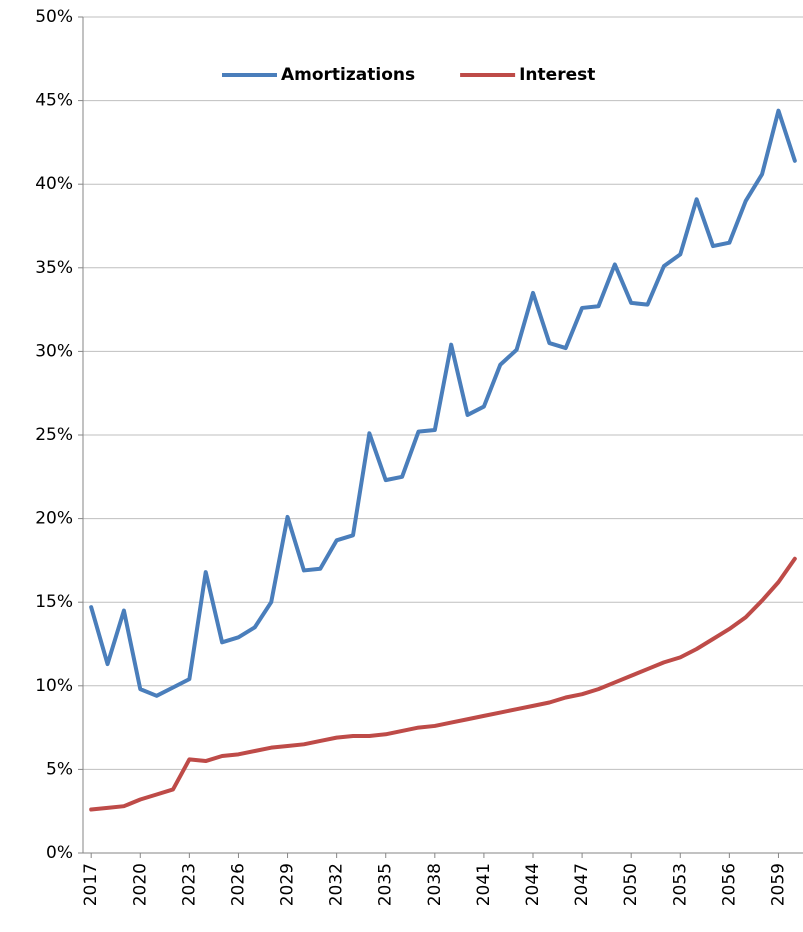 This screenshot has width=803, height=932. What do you see at coordinates (54, 184) in the screenshot?
I see `y-tick-label: 40%` at bounding box center [54, 184].